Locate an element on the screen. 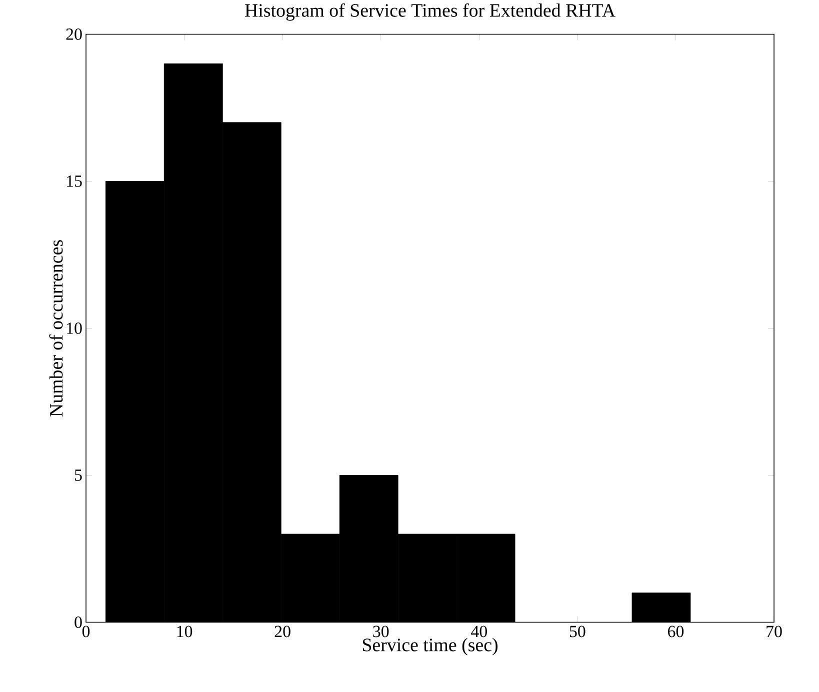 The width and height of the screenshot is (819, 692). x-tick-label: 20 is located at coordinates (282, 632).